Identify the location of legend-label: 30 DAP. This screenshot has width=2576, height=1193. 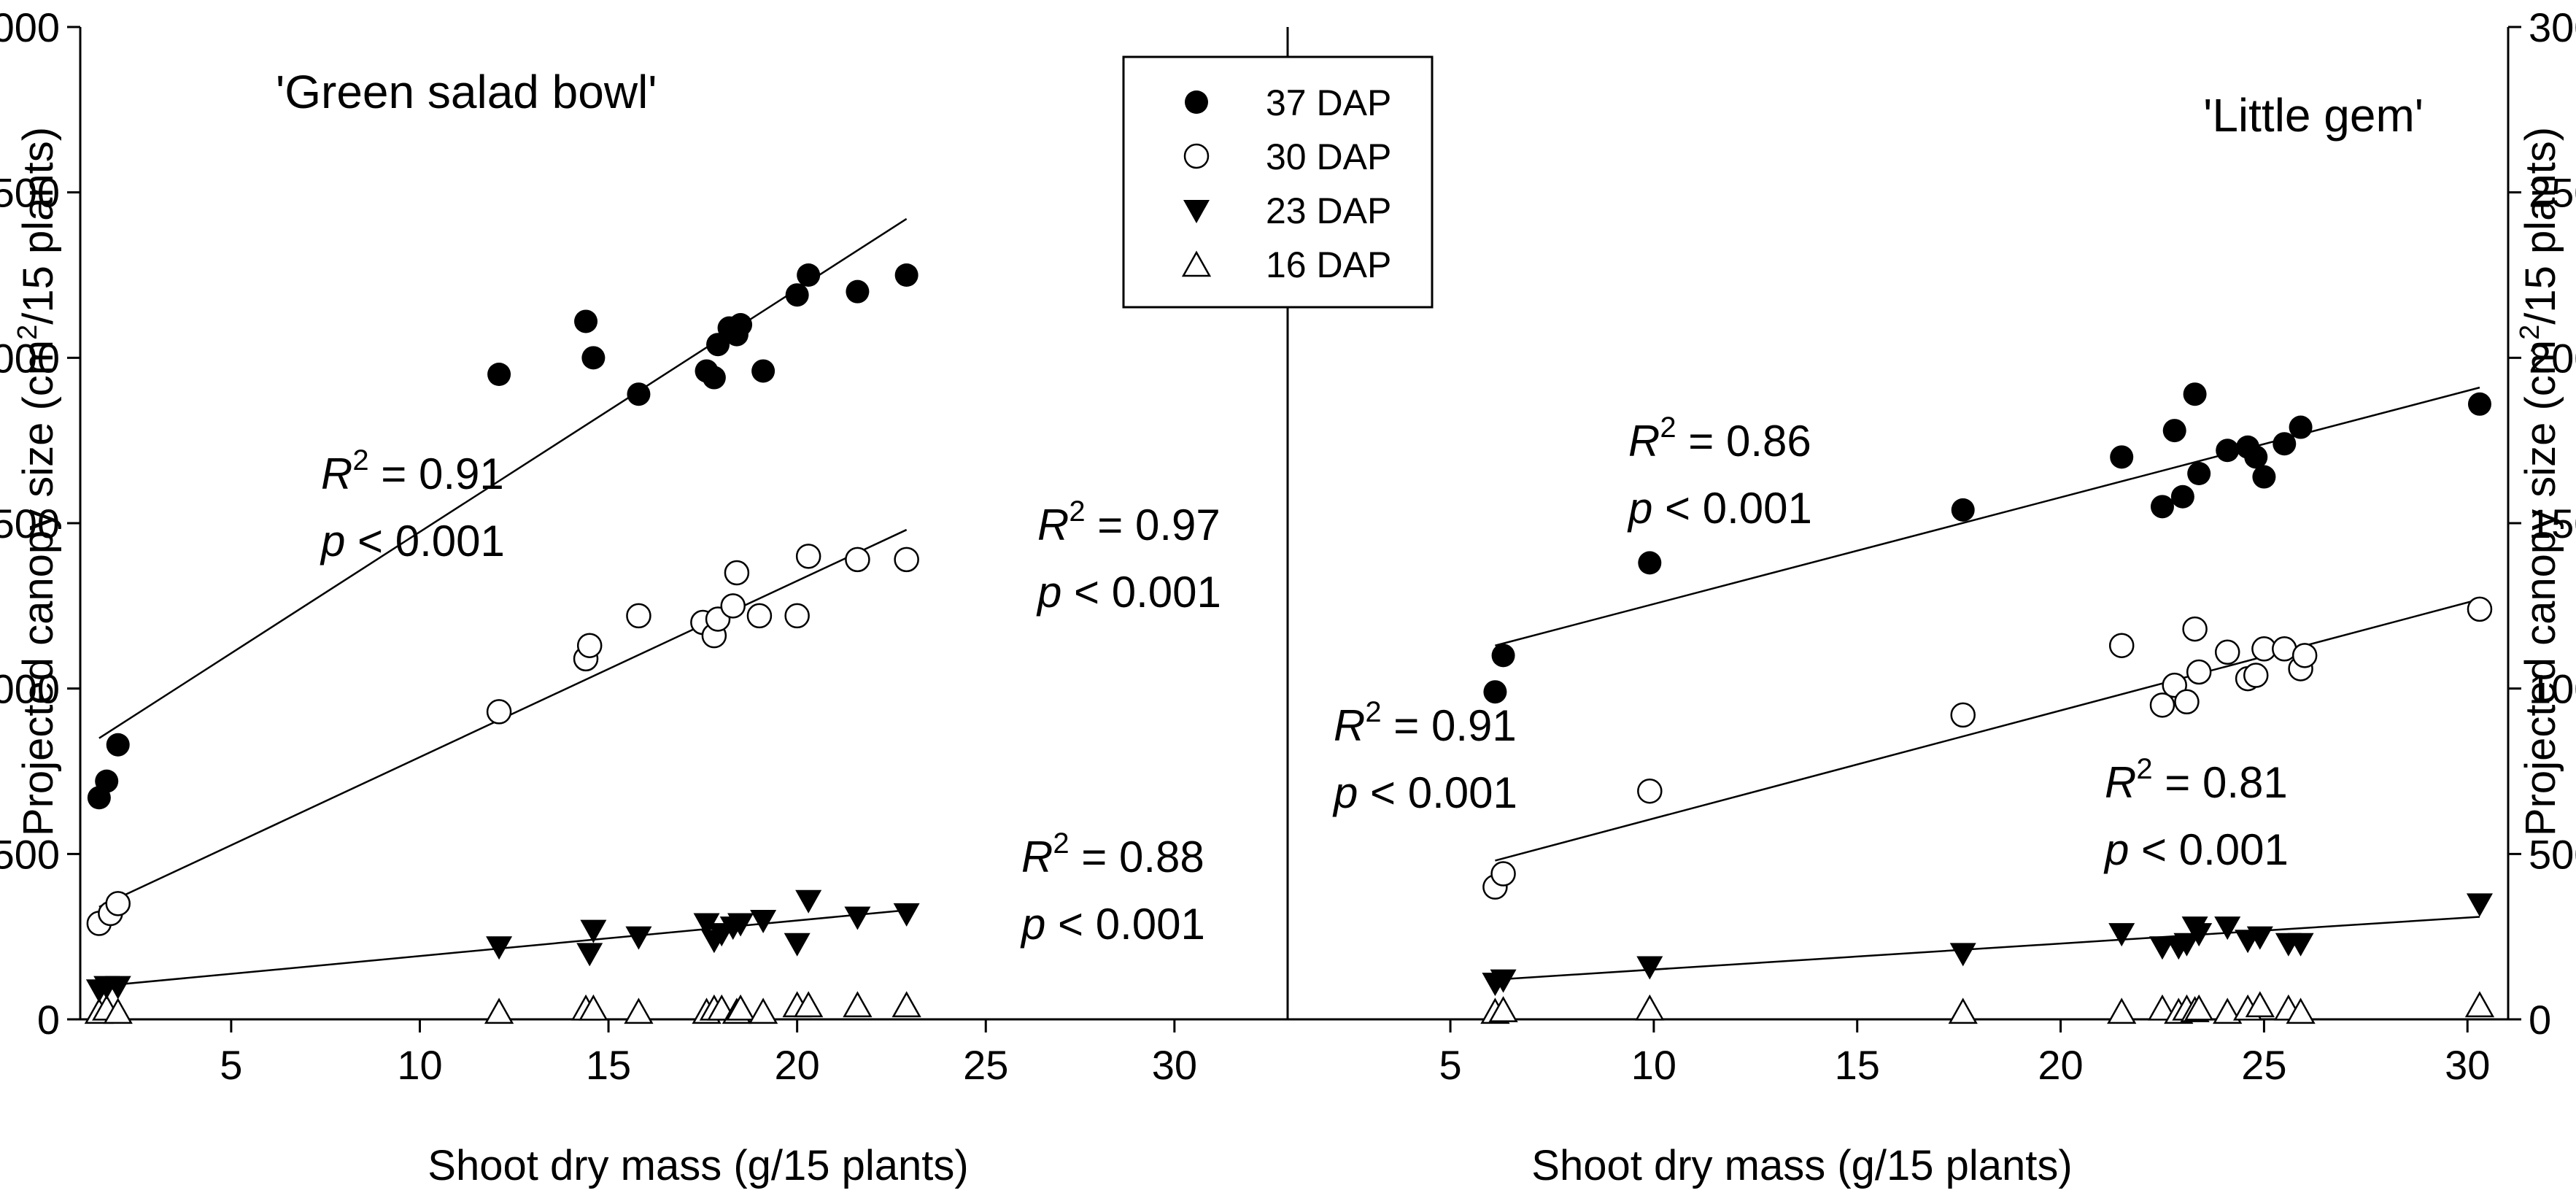
(1328, 156).